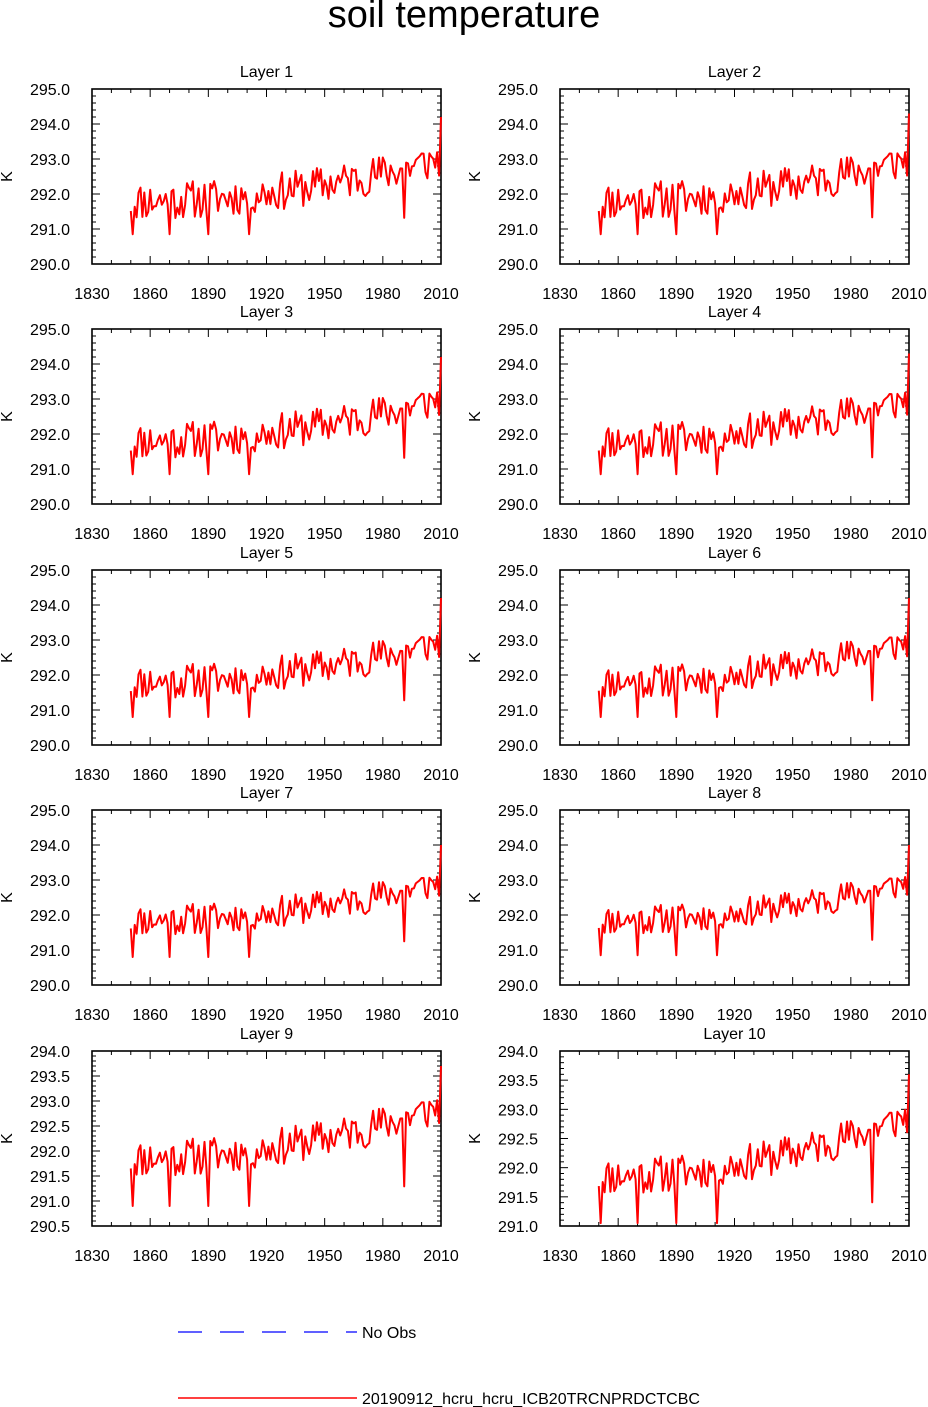  I want to click on y-tick-label: 290.5, so click(50, 1227).